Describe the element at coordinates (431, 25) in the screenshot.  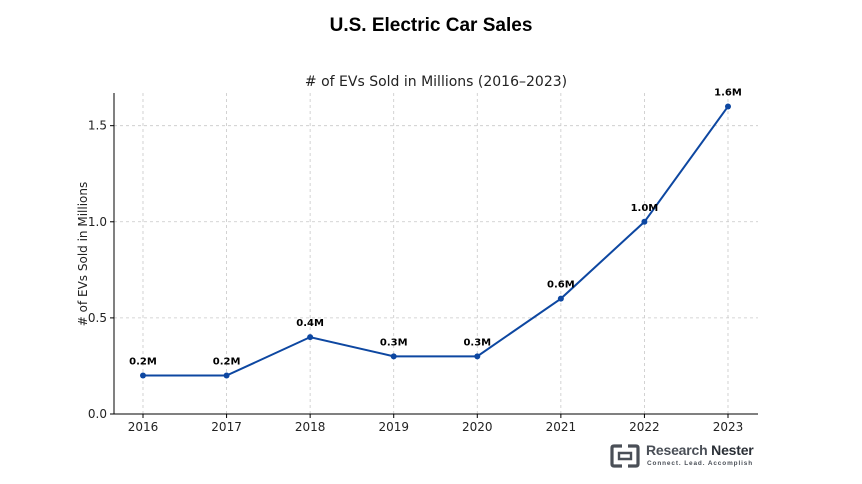
I see `page-title: U.S. Electric Car Sales` at that location.